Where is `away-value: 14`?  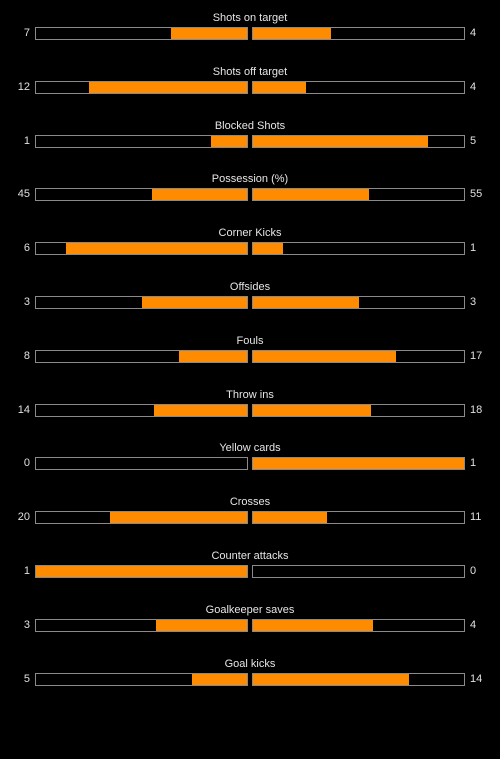 away-value: 14 is located at coordinates (476, 678).